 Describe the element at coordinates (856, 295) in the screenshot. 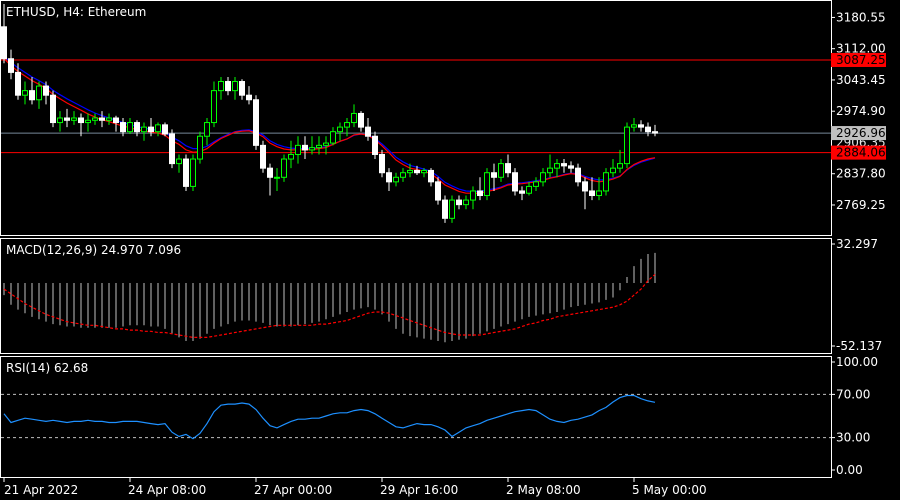

I see `macd-axis: 32.297 -52.137` at that location.